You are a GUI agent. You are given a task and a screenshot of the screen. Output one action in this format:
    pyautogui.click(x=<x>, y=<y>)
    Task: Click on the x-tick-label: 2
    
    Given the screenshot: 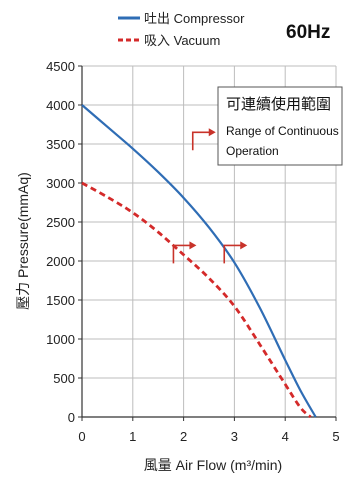 What is the action you would take?
    pyautogui.click(x=183, y=436)
    